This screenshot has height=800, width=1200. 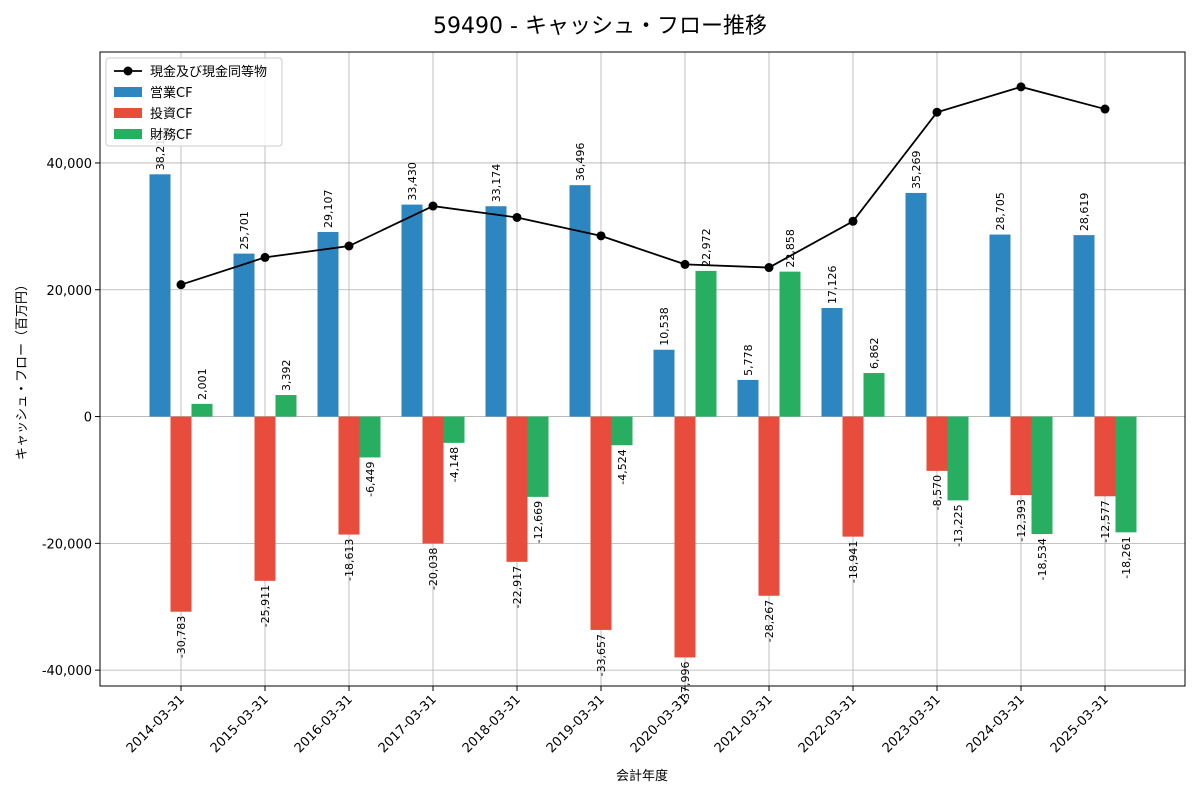 What do you see at coordinates (1080, 724) in the screenshot?
I see `x-tick-label: 2025-03-31` at bounding box center [1080, 724].